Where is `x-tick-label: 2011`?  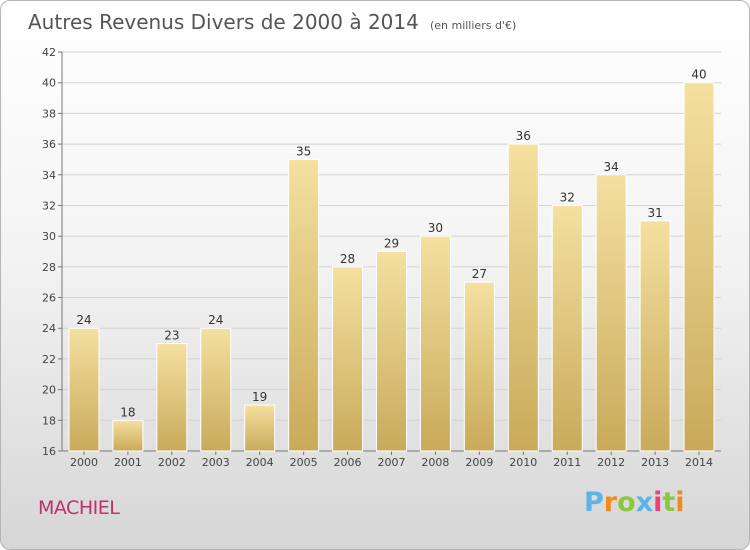 x-tick-label: 2011 is located at coordinates (567, 462).